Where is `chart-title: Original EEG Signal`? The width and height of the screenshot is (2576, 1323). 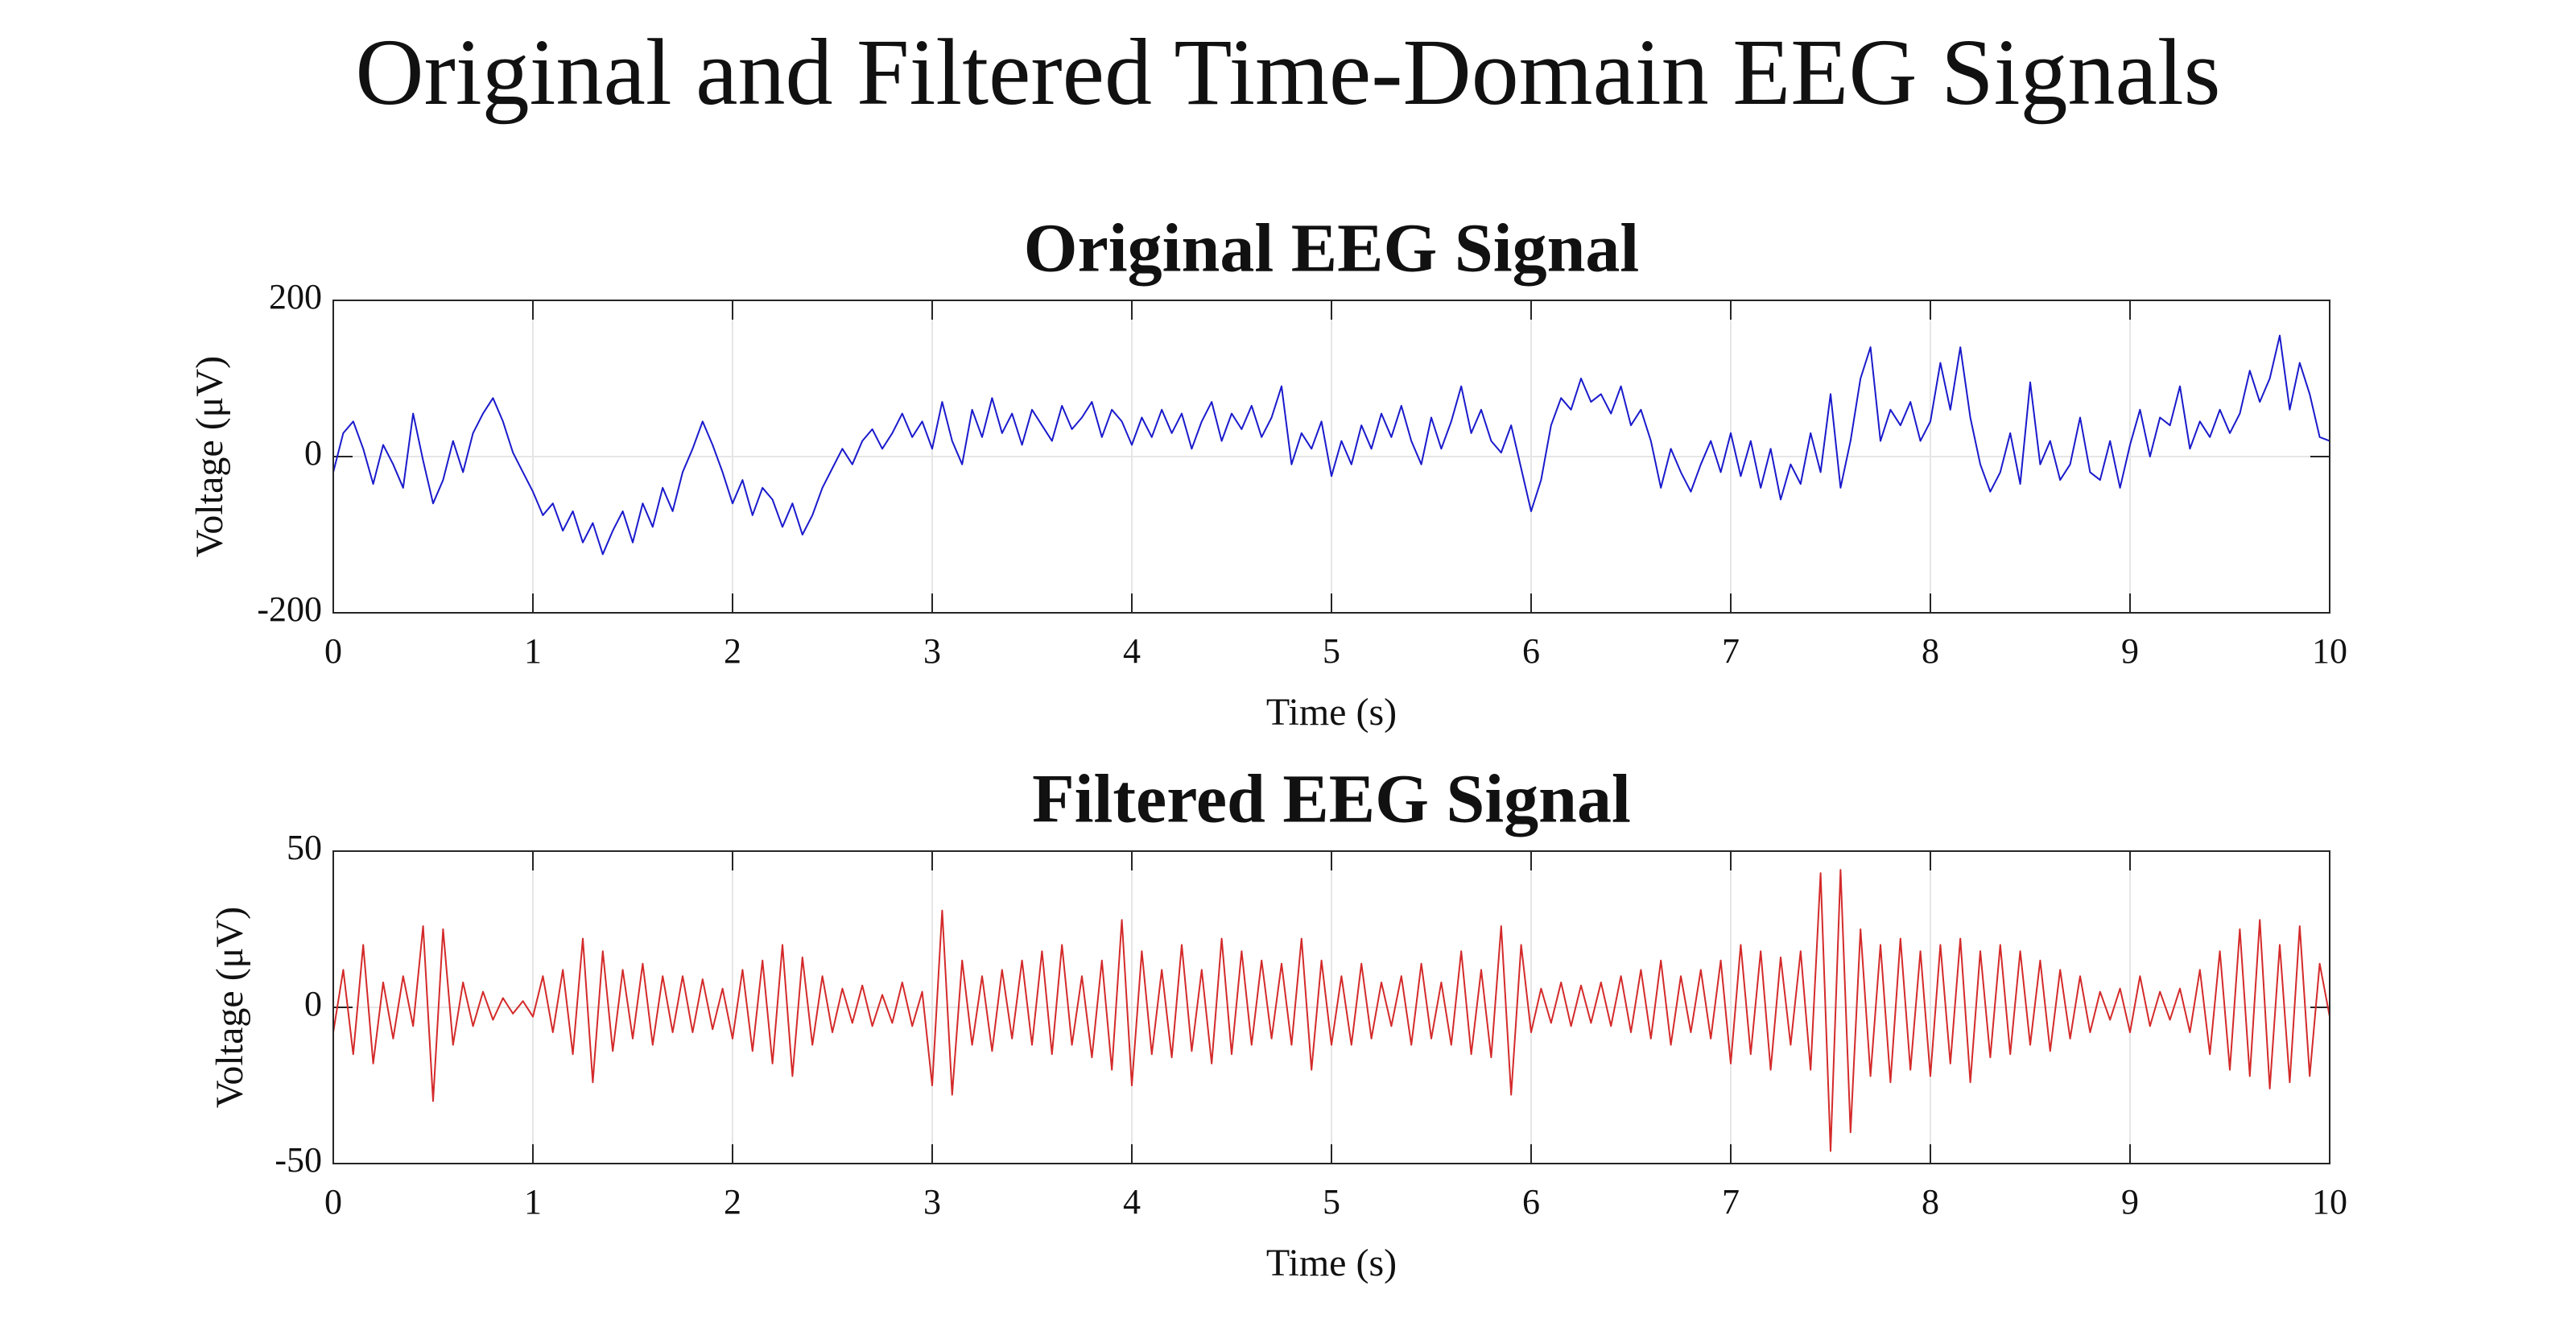
chart-title: Original EEG Signal is located at coordinates (1332, 248).